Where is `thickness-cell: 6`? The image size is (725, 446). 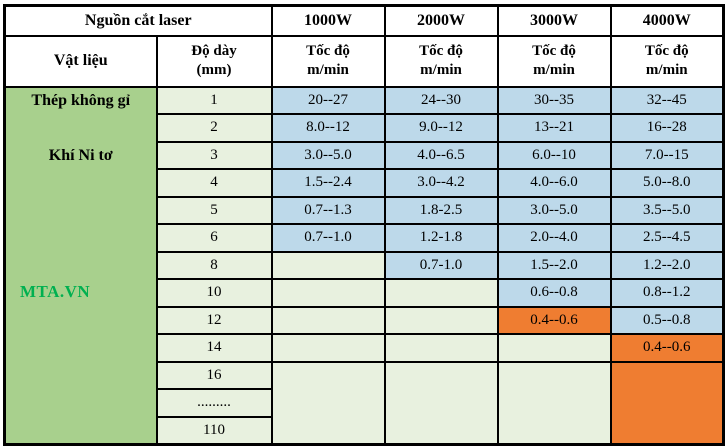 thickness-cell: 6 is located at coordinates (214, 238).